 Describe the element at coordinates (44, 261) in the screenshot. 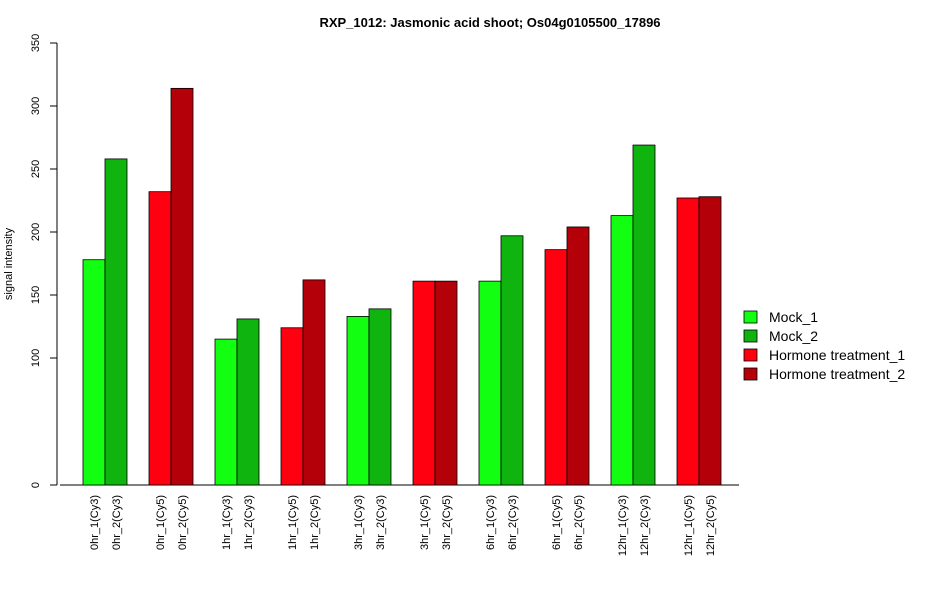

I see `y-axis: 0 100 150 200 250 300 350` at that location.